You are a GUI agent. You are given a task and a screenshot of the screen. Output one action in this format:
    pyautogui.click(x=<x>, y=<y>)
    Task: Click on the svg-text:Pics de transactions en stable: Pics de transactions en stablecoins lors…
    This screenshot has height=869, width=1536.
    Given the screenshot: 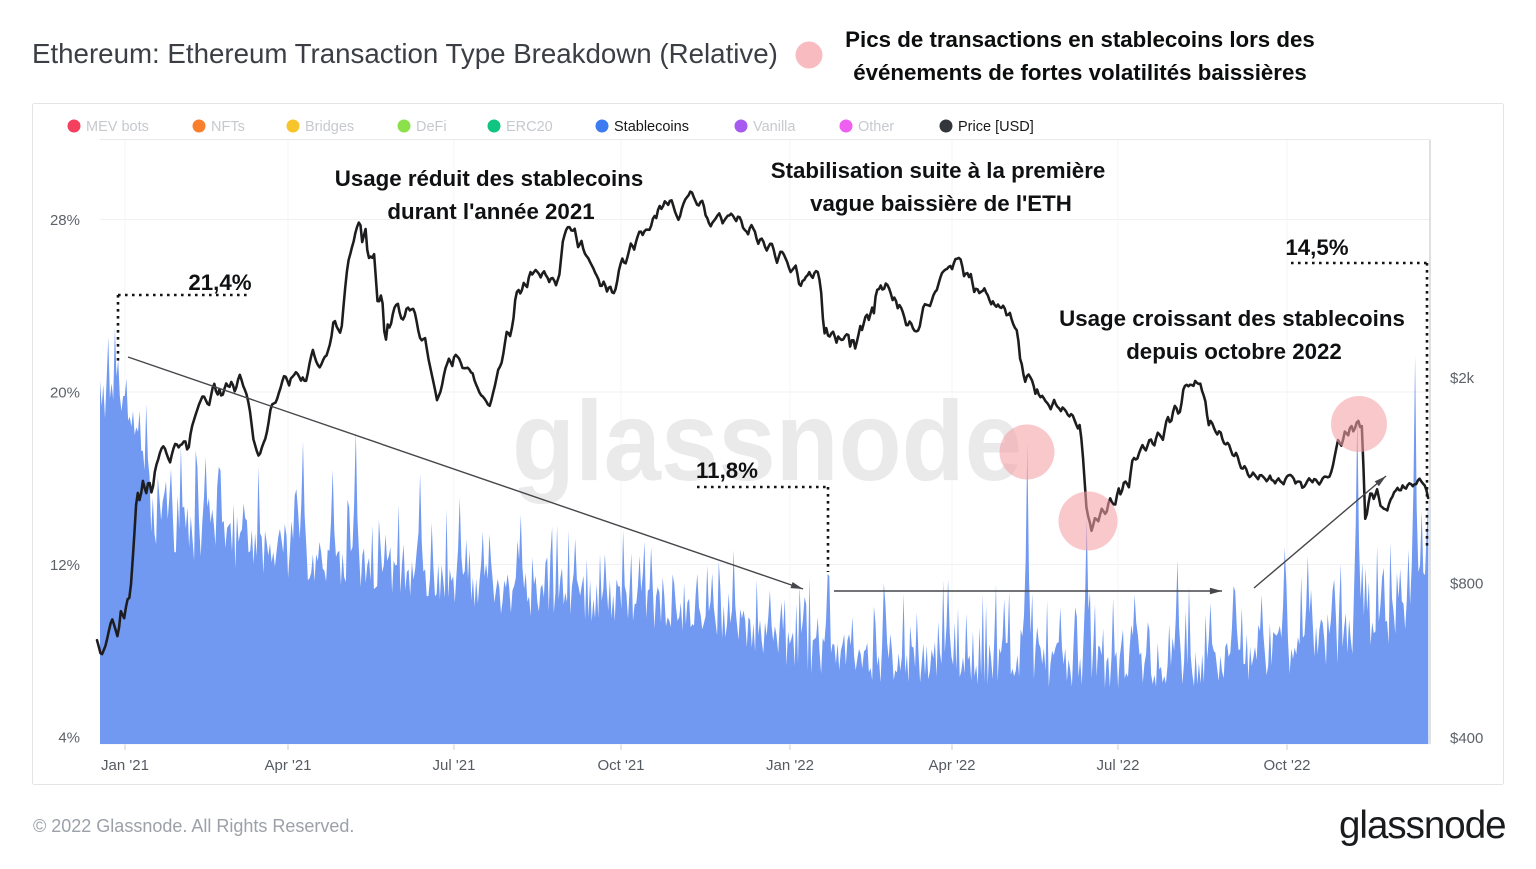 What is the action you would take?
    pyautogui.click(x=1080, y=39)
    